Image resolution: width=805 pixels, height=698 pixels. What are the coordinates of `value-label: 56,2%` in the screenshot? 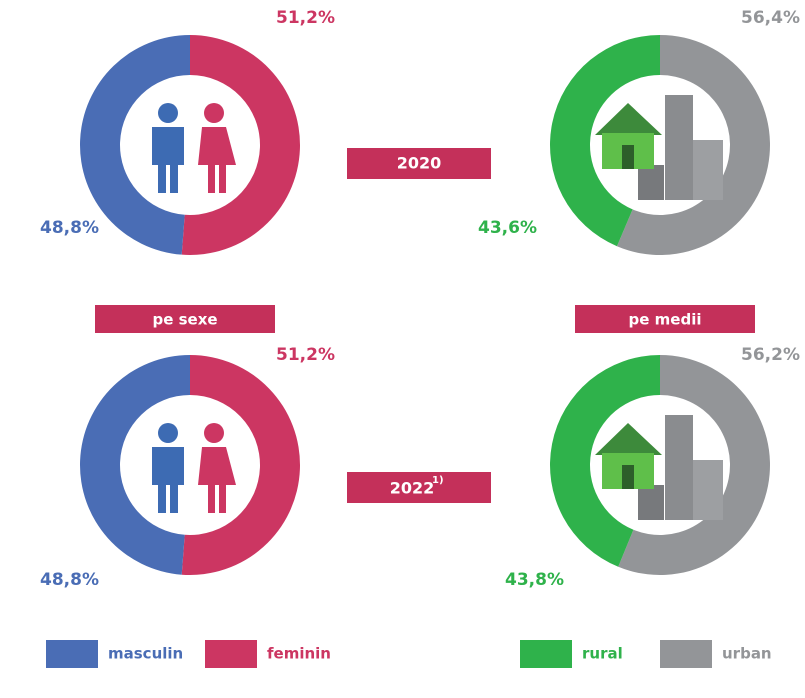 It's located at (770, 355).